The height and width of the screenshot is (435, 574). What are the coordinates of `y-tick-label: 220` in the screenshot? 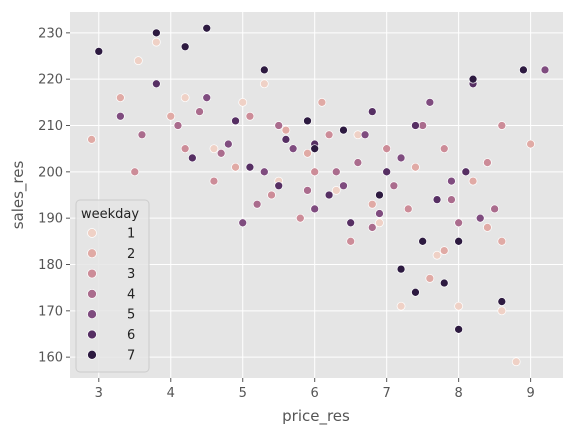 It's located at (50, 80).